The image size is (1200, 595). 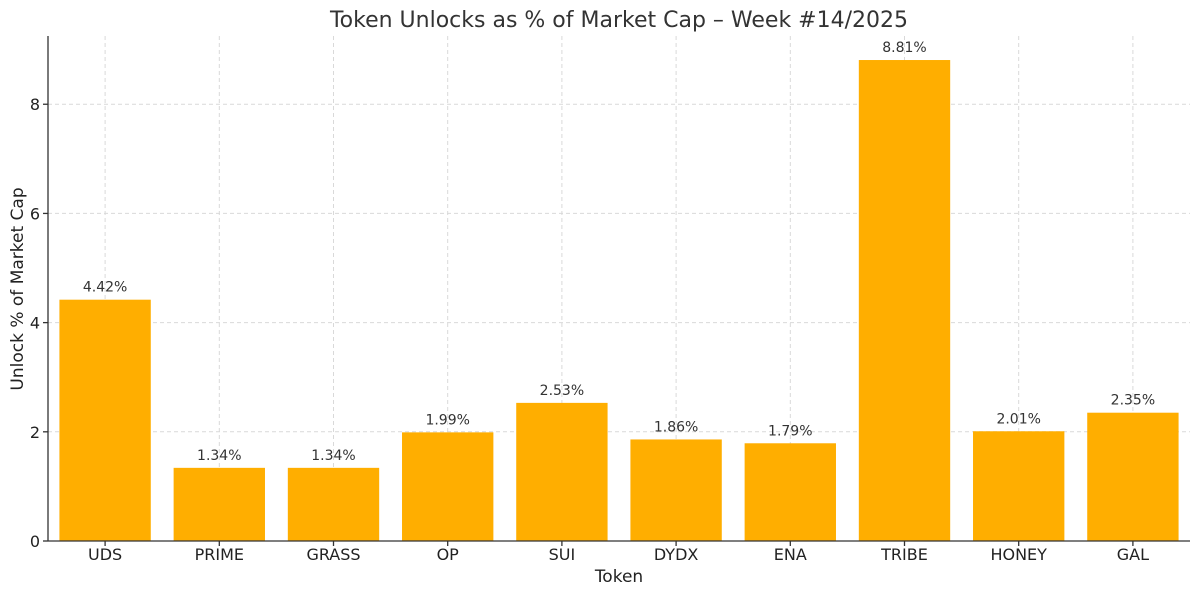 I want to click on bar-honey, so click(x=1019, y=486).